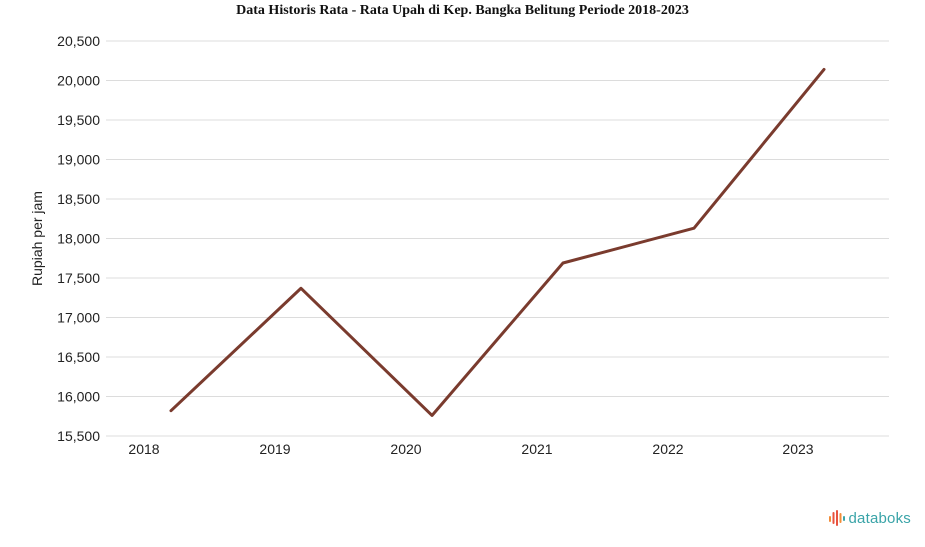 This screenshot has width=925, height=547. I want to click on x-tick-label: 2022, so click(667, 449).